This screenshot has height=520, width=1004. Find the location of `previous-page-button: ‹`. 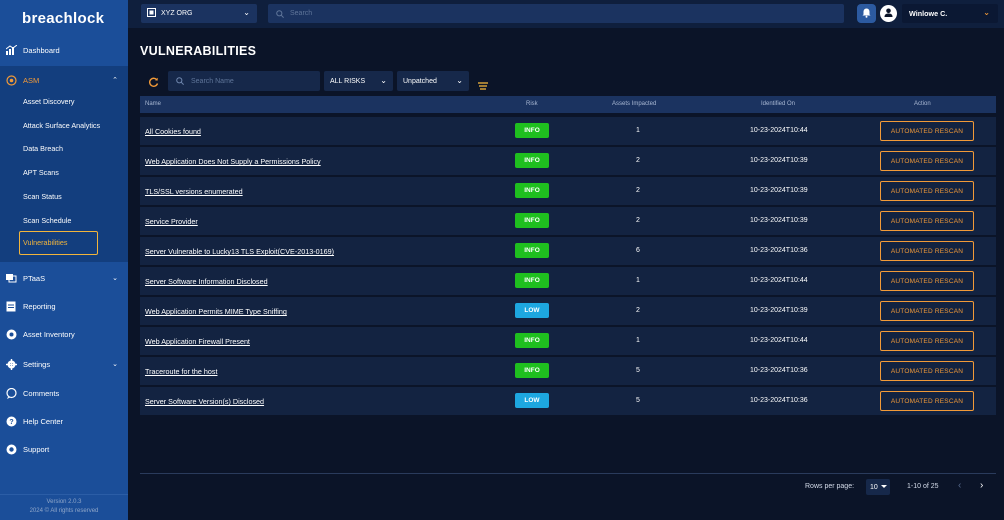

previous-page-button: ‹ is located at coordinates (960, 485).